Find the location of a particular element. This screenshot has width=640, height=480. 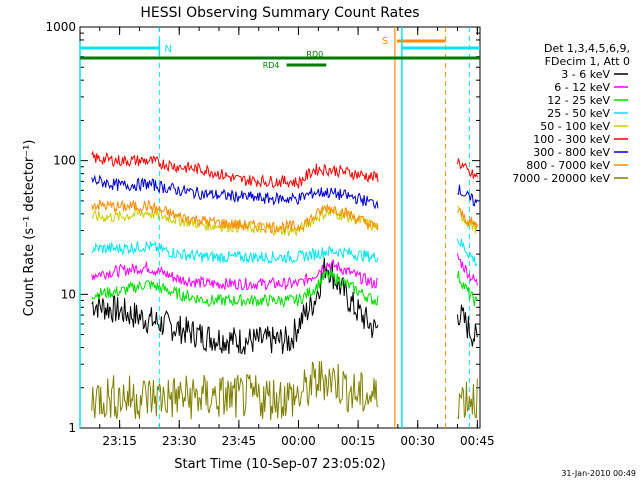

timestamp-label: 31-Jan-2010 00:49 is located at coordinates (598, 473).